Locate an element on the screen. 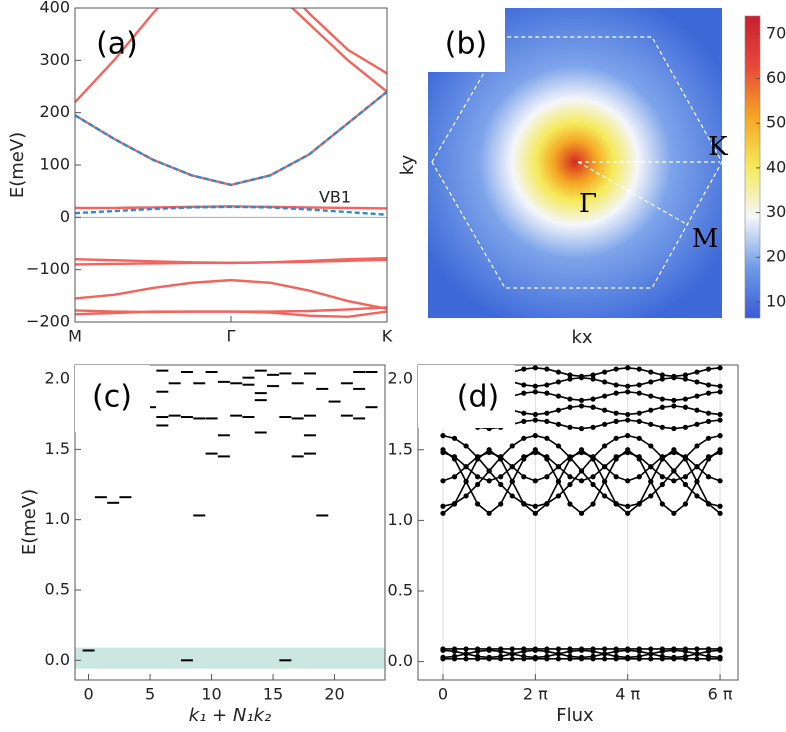 The width and height of the screenshot is (786, 732). x-tick-label: 6 π is located at coordinates (720, 694).